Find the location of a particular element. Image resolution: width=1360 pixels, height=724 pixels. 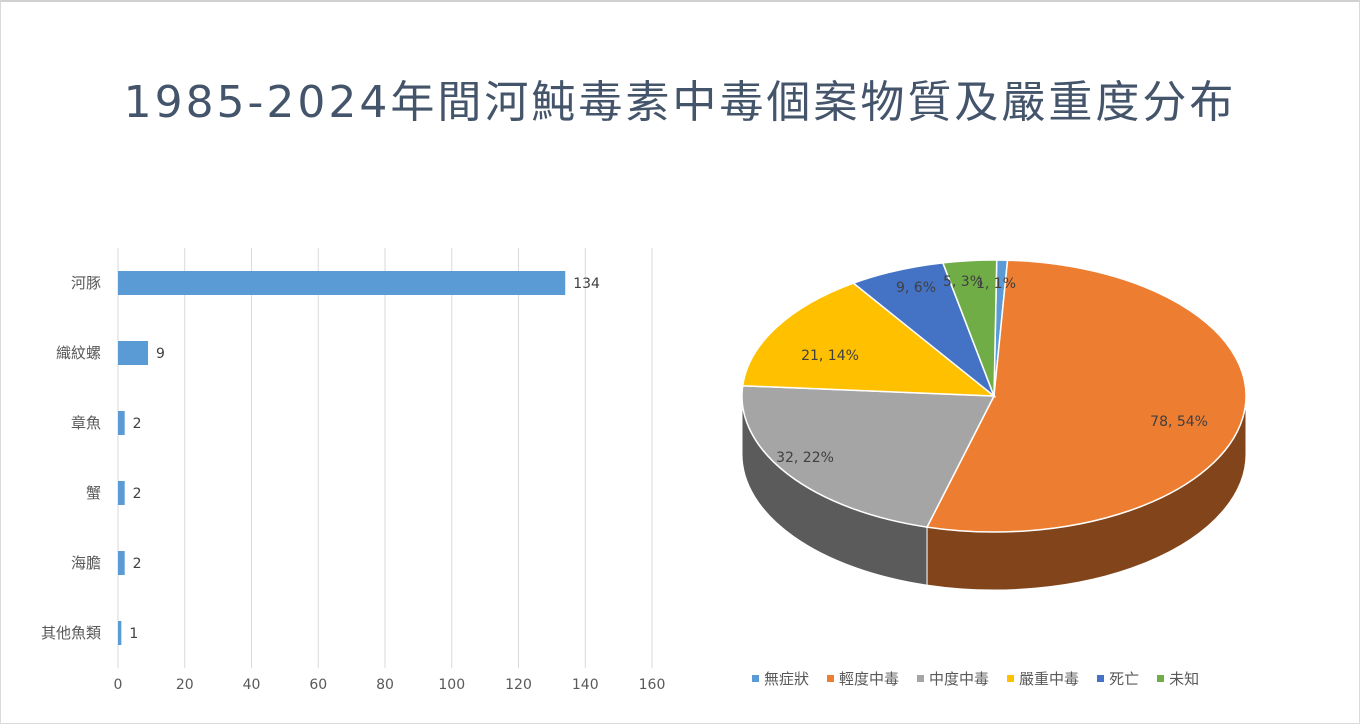

legend-item: 輕度中毒 is located at coordinates (863, 678).